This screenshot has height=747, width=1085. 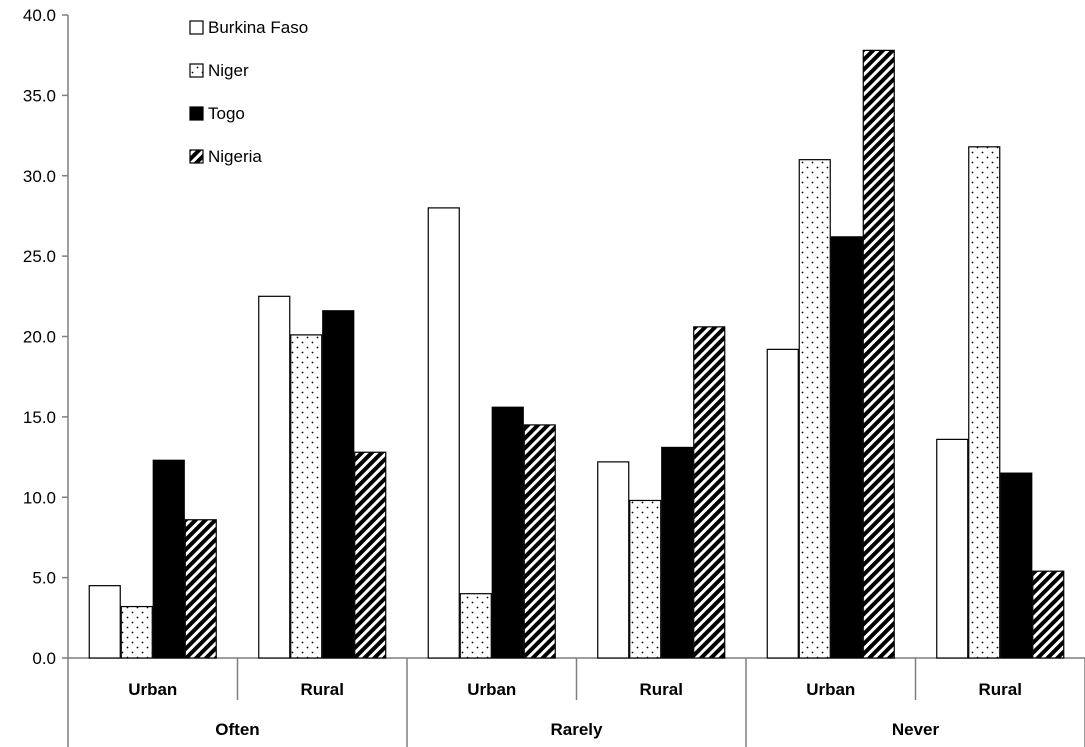 I want to click on legend-label: Niger, so click(x=228, y=70).